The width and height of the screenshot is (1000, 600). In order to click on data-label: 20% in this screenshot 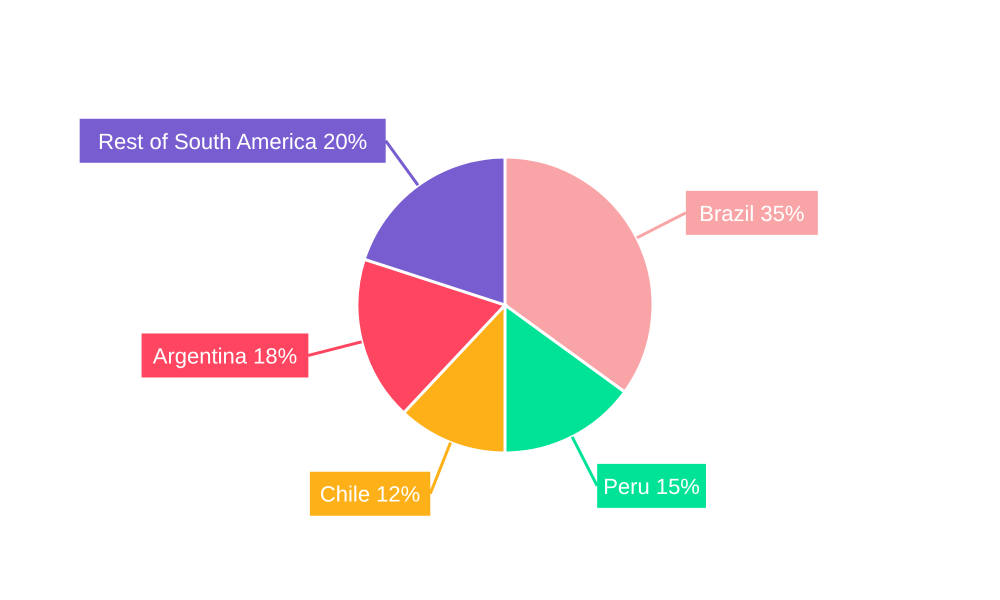, I will do `click(345, 141)`.